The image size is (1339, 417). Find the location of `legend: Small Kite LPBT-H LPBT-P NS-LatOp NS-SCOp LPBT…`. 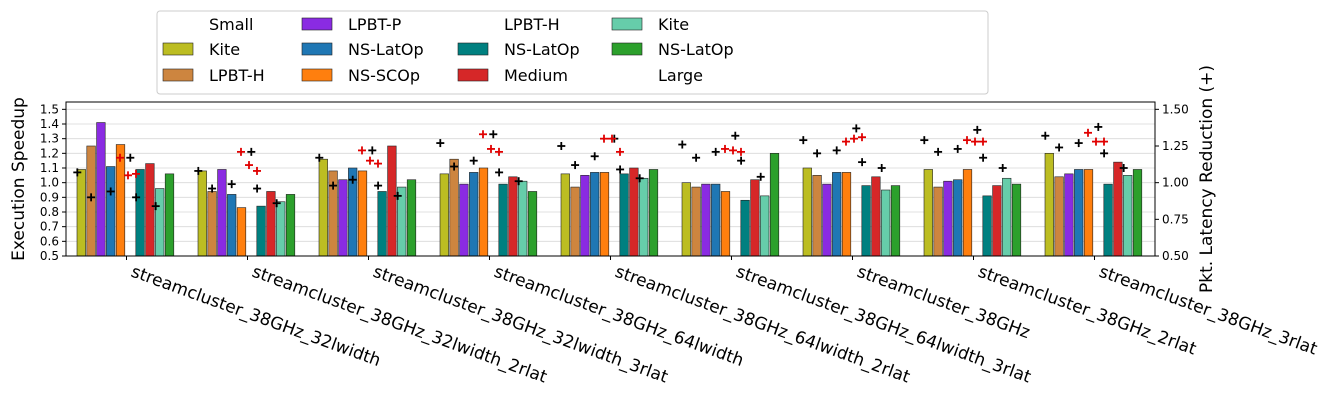

legend: Small Kite LPBT-H LPBT-P NS-LatOp NS-SCOp LPBT… is located at coordinates (572, 52).